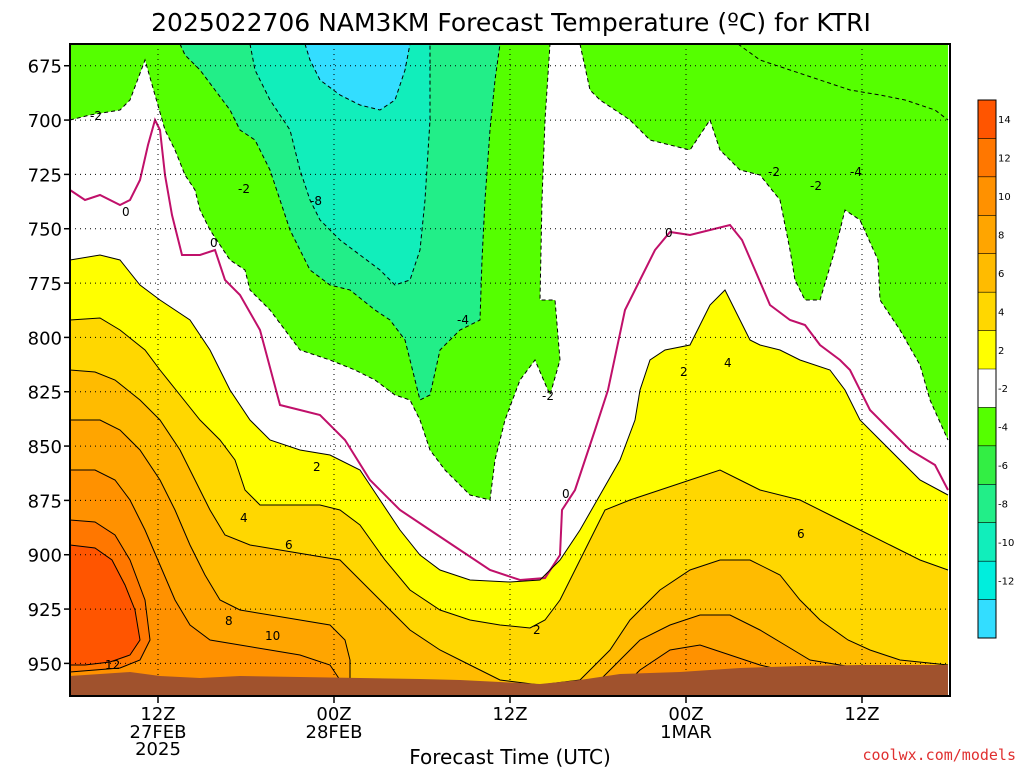 The image size is (1024, 768). What do you see at coordinates (45, 447) in the screenshot?
I see `y-tick-label: 850` at bounding box center [45, 447].